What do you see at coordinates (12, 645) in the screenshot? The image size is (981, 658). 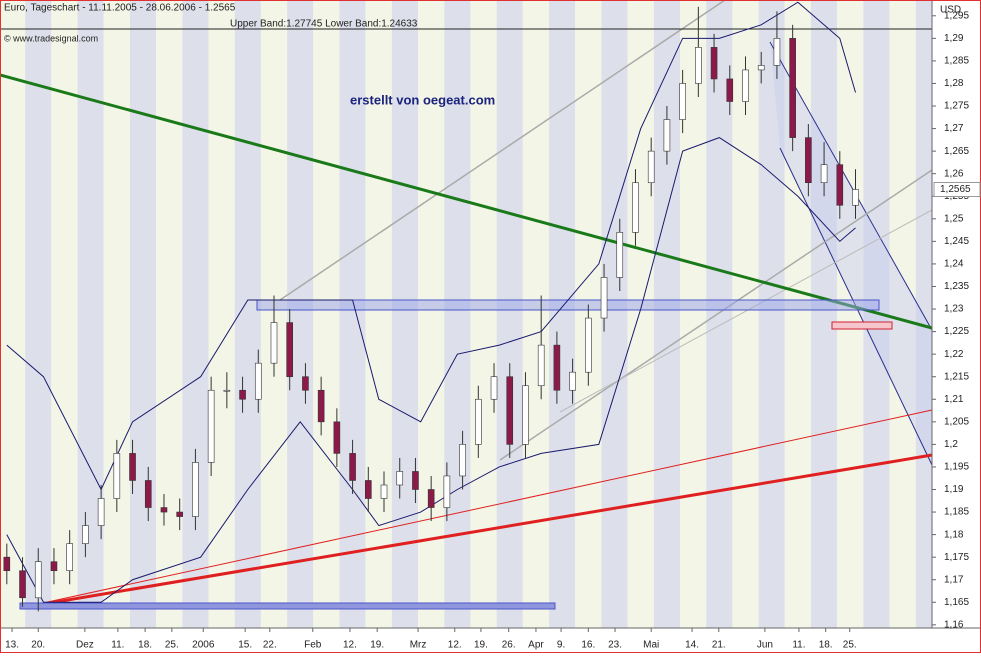 I see `x-tick-label: 13.` at bounding box center [12, 645].